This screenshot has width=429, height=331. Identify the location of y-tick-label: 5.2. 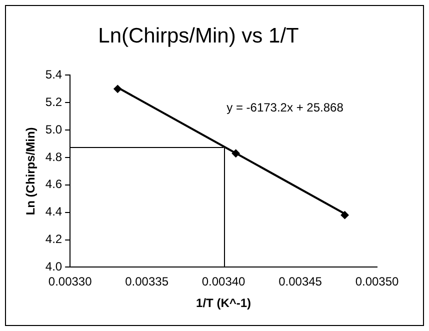
(53, 101).